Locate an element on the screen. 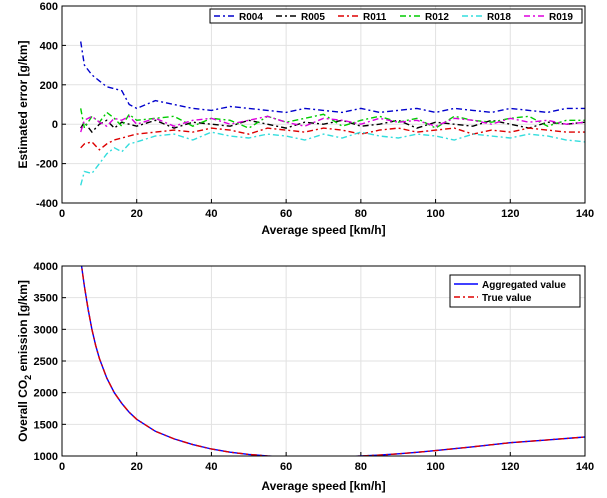 The height and width of the screenshot is (498, 607). y-tick-label: 3500 is located at coordinates (46, 299).